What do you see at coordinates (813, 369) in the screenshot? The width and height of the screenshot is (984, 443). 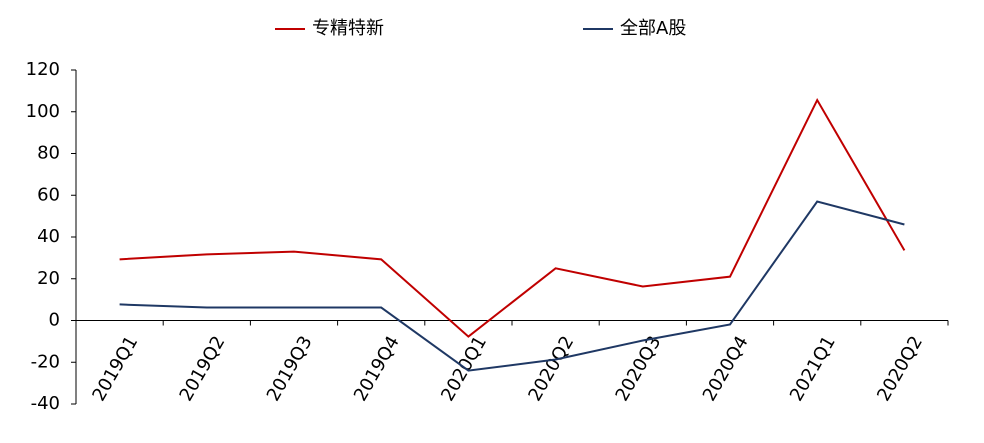 I see `x-tick-label: 2021Q1` at bounding box center [813, 369].